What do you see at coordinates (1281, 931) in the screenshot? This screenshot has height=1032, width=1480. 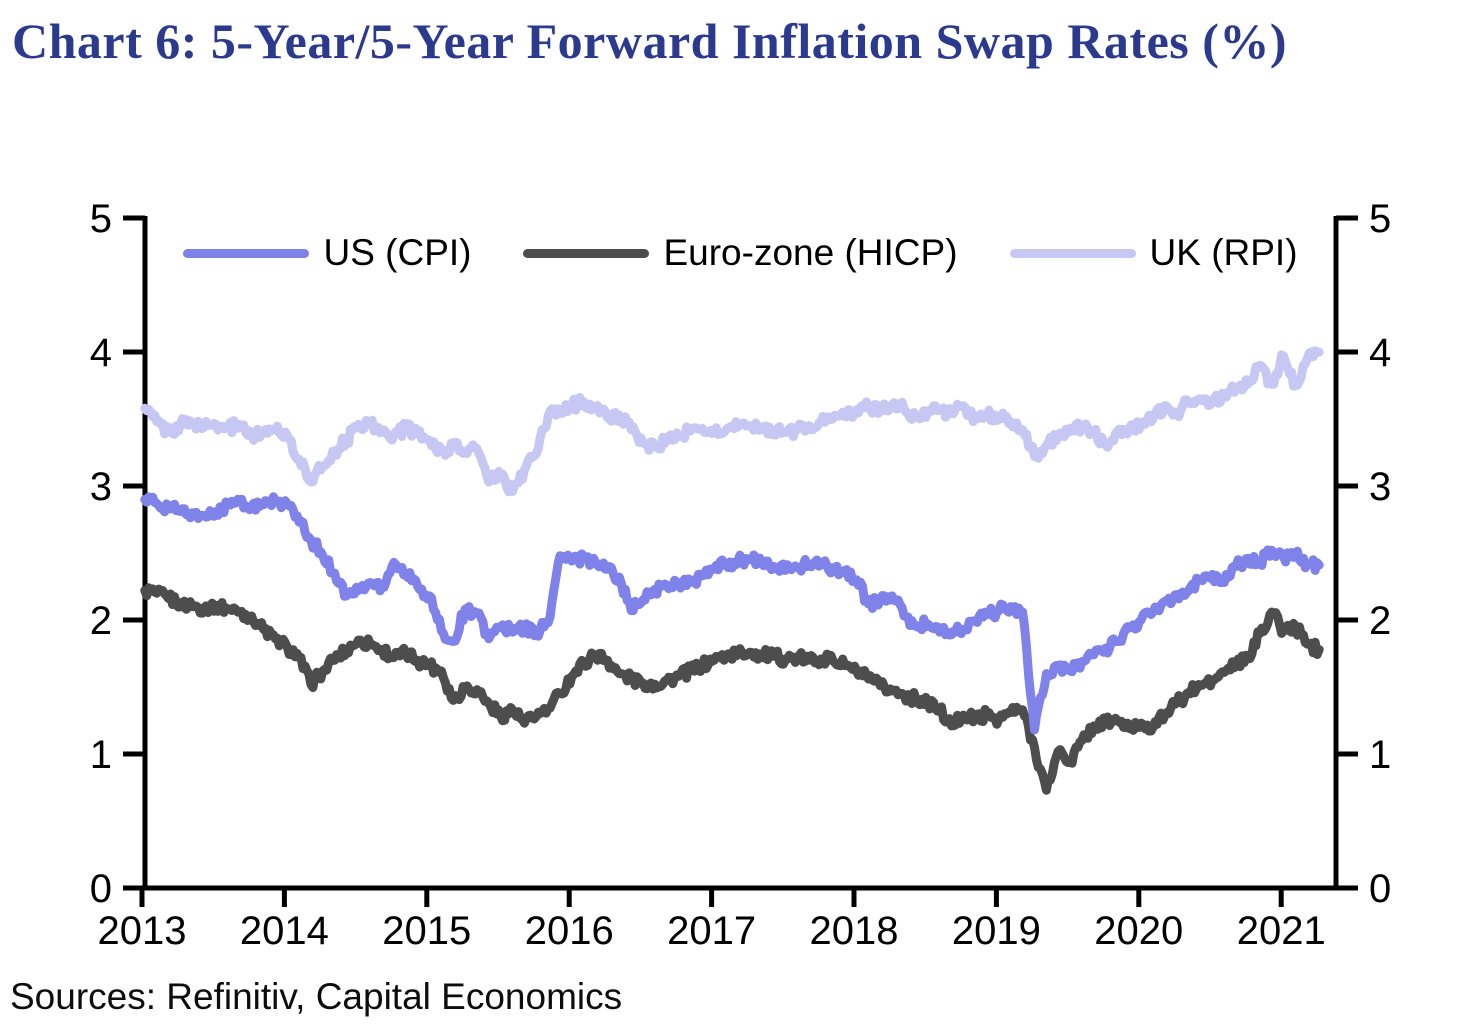 I see `x-axis-tick-label: 2021` at bounding box center [1281, 931].